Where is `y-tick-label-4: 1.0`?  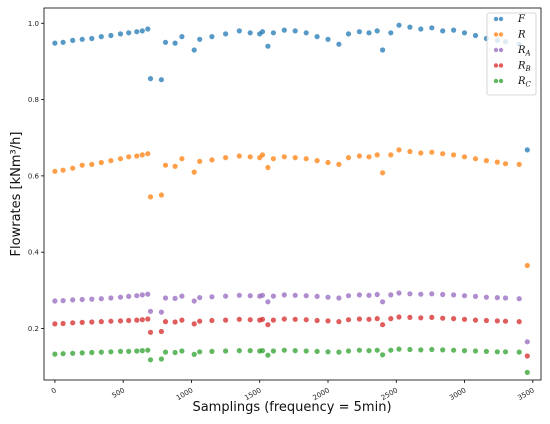
y-tick-label-4: 1.0 is located at coordinates (33, 24).